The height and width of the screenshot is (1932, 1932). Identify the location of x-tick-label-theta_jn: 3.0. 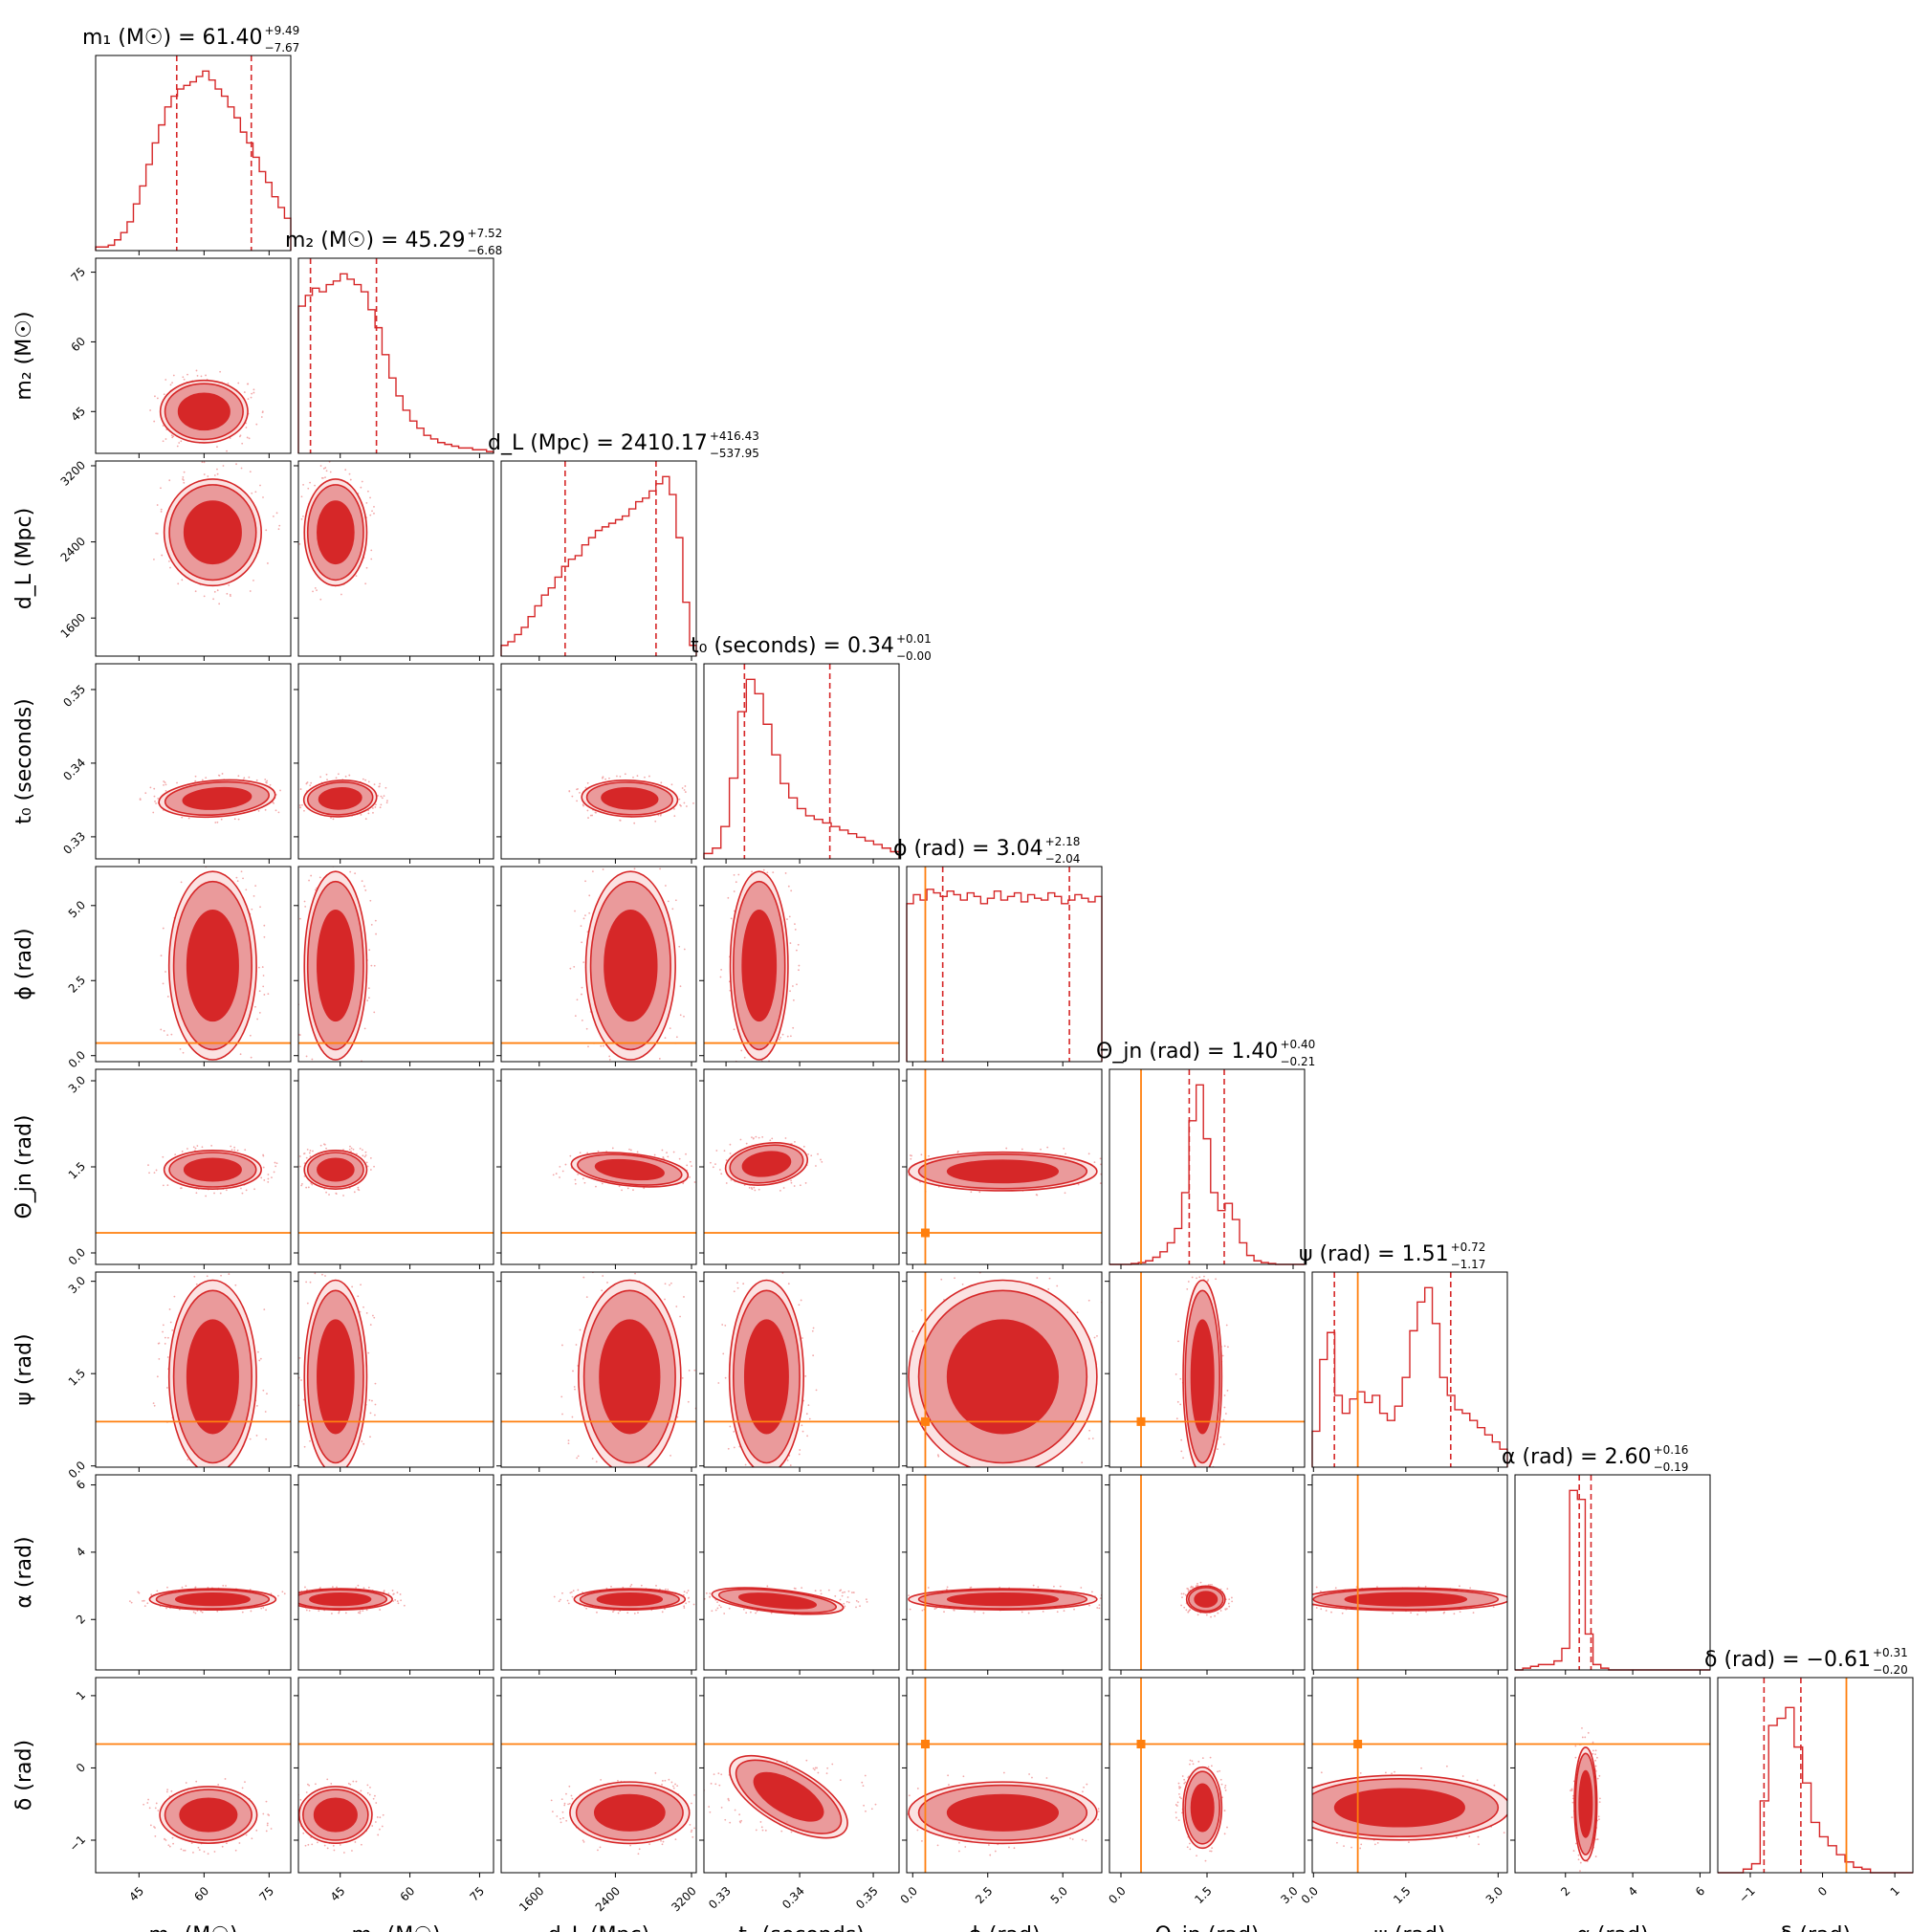
(1289, 1895).